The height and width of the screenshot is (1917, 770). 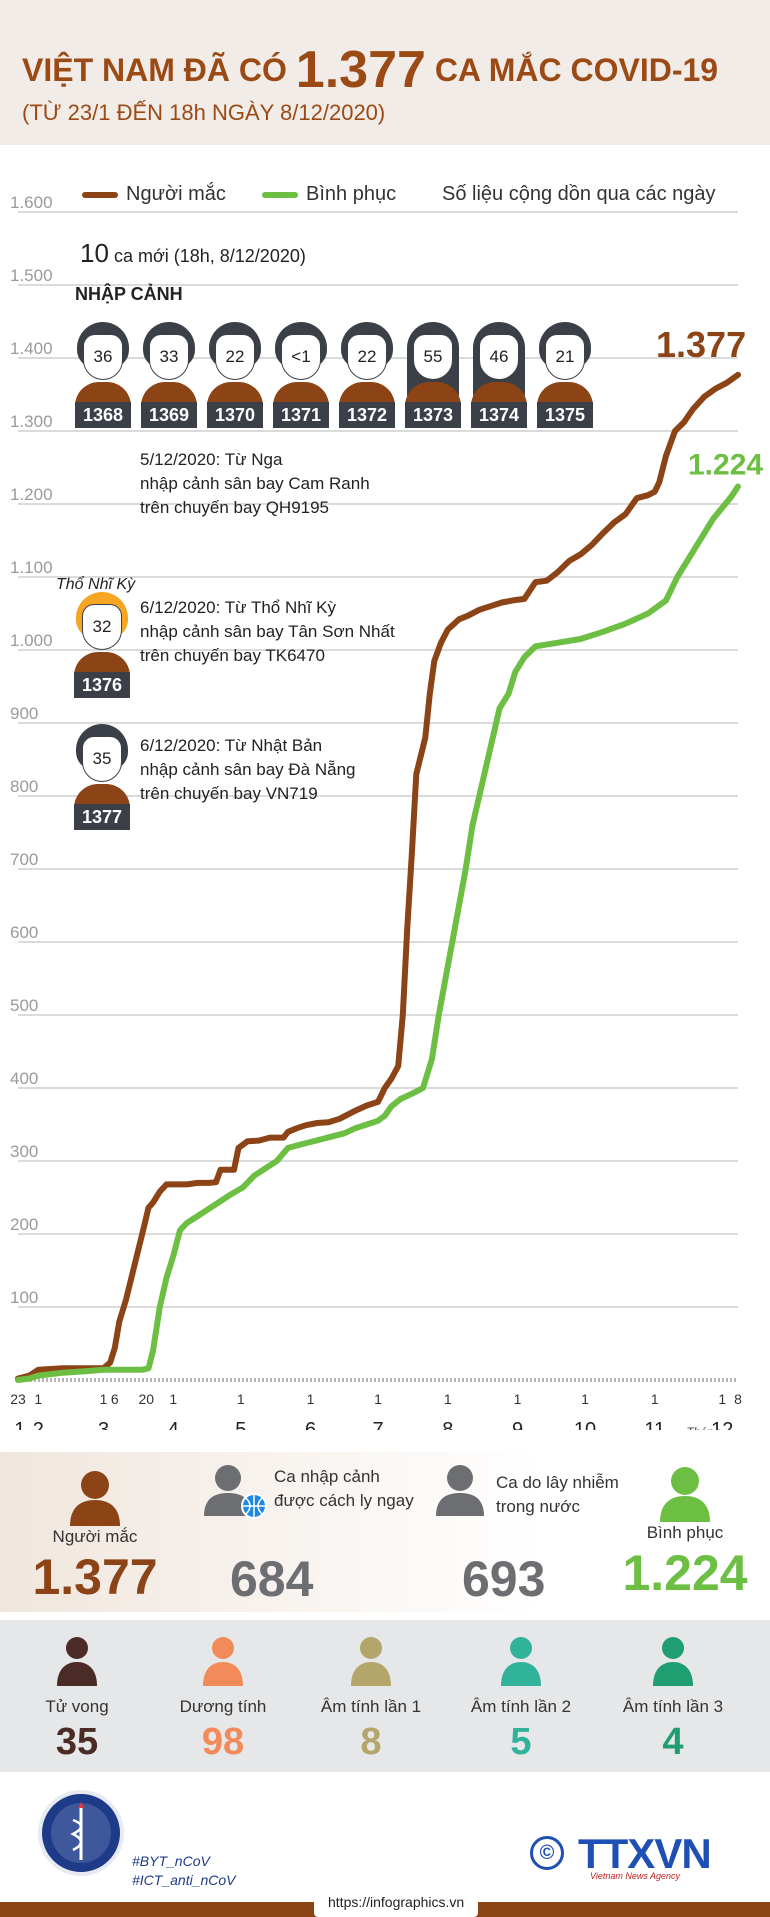 I want to click on patient-age: 33, so click(x=169, y=357).